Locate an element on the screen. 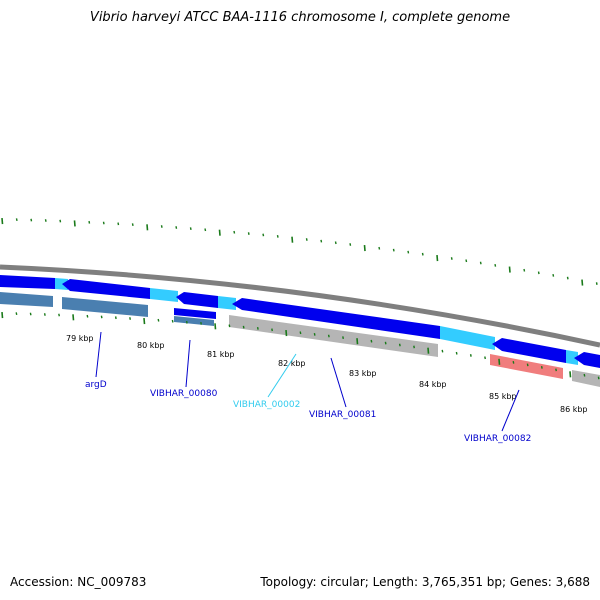 This screenshot has height=600, width=600. gene-label-leaders is located at coordinates (307, 381).